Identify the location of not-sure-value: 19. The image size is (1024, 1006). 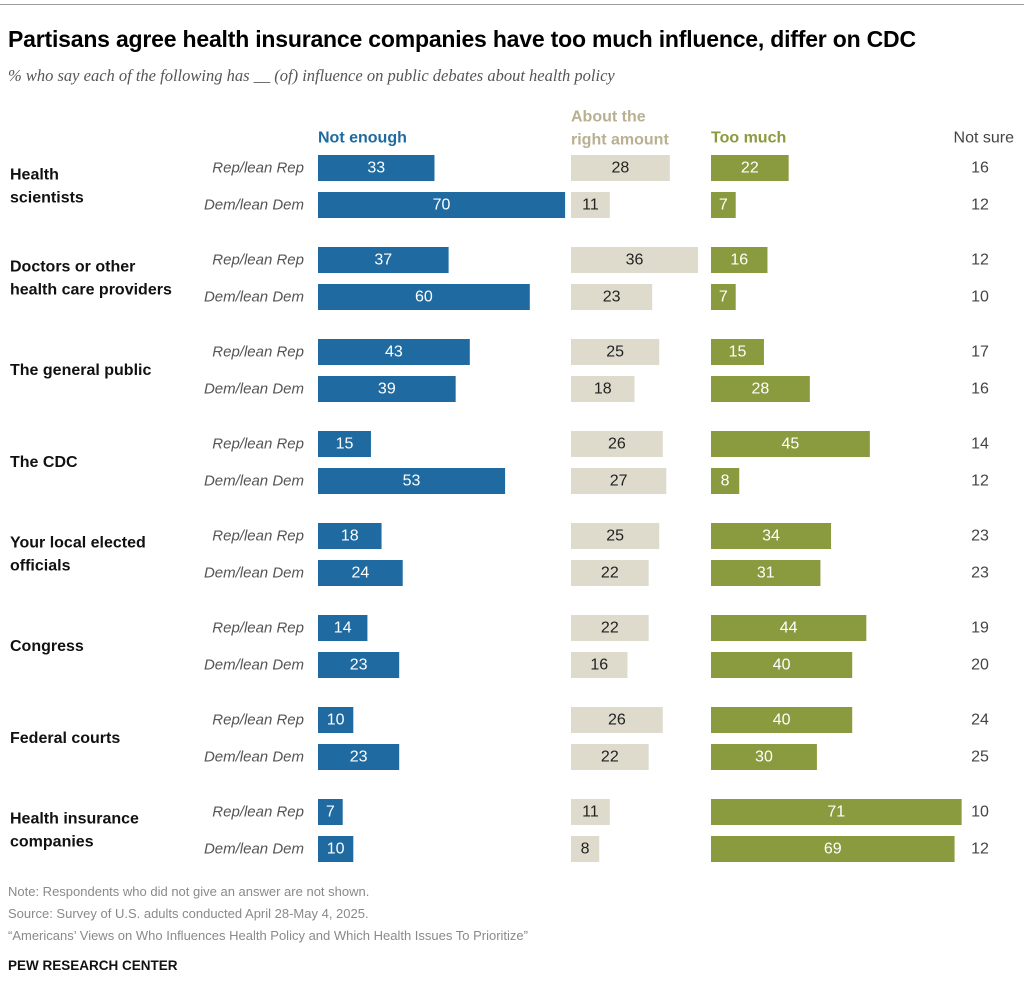
(980, 628).